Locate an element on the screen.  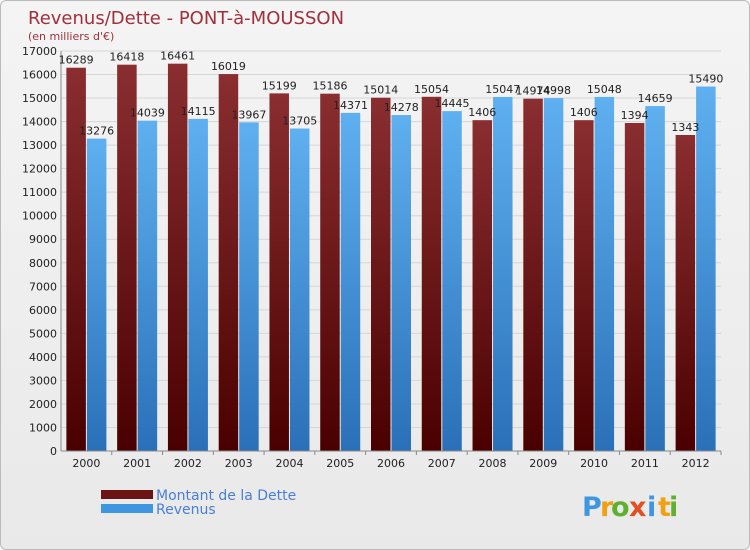
y-tick-label: 1000 is located at coordinates (43, 427).